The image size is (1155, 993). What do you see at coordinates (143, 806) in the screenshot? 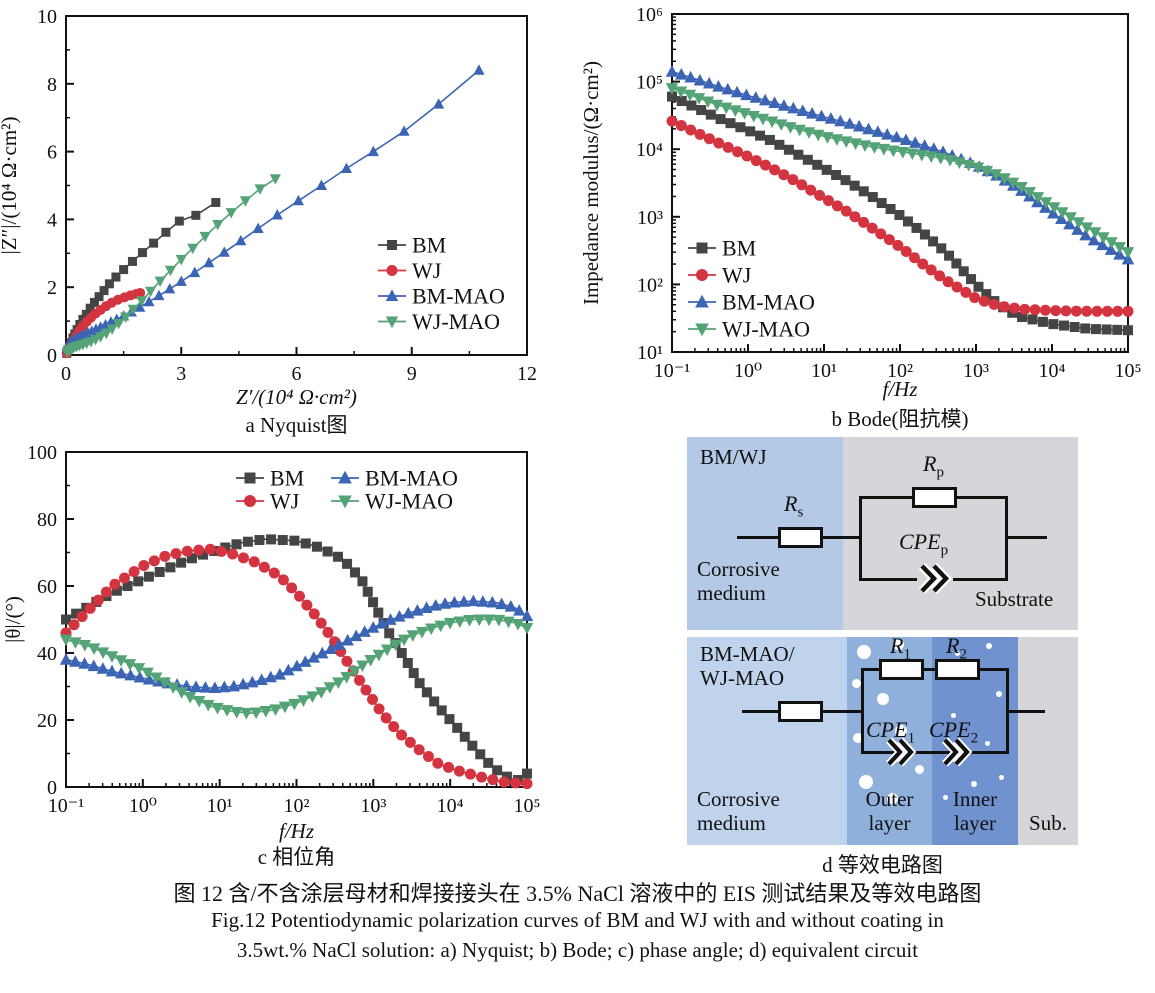
I see `x-tick-label: 10⁰` at bounding box center [143, 806].